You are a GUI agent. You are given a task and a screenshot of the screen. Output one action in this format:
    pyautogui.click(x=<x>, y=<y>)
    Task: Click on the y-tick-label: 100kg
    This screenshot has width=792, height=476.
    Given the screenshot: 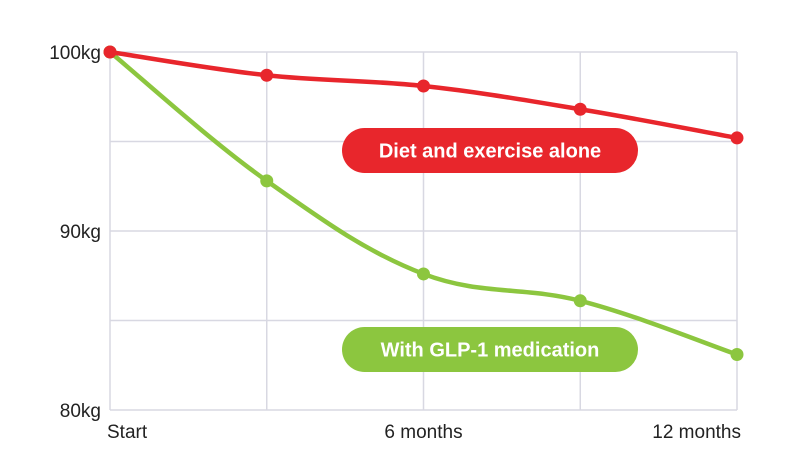 What is the action you would take?
    pyautogui.click(x=75, y=53)
    